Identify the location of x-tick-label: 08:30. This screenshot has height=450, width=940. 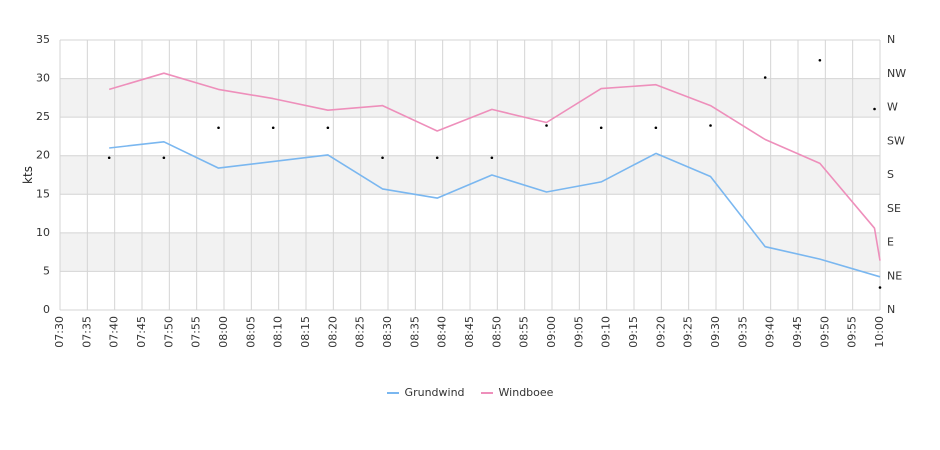
(387, 332).